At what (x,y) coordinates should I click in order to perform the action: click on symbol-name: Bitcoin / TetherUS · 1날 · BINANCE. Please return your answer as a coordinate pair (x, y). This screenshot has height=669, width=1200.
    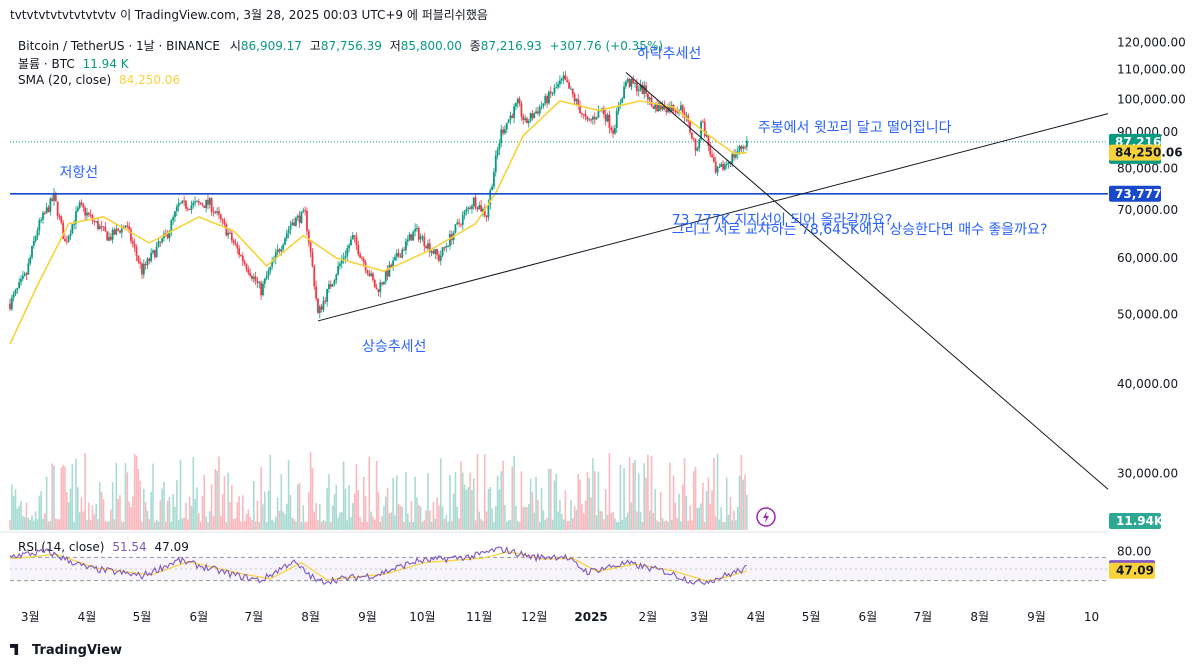
    Looking at the image, I should click on (119, 46).